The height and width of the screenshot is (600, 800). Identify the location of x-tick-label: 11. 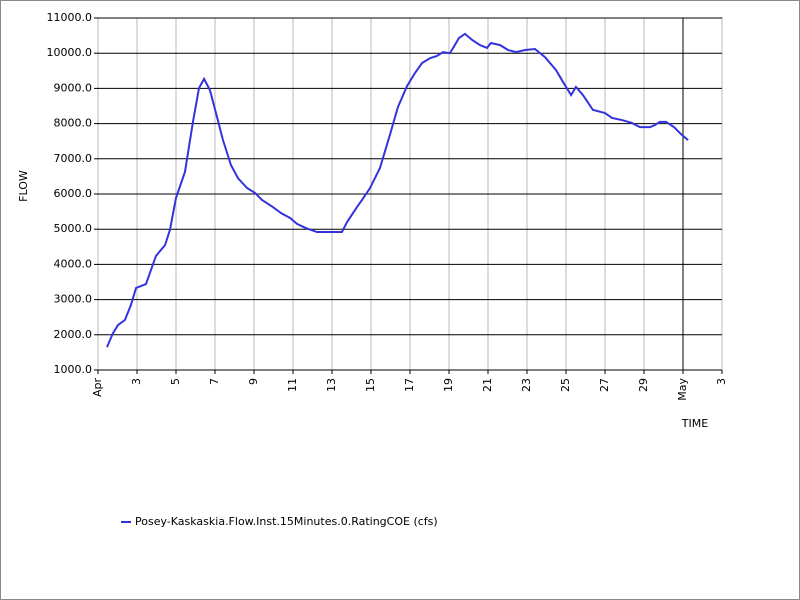
(292, 385).